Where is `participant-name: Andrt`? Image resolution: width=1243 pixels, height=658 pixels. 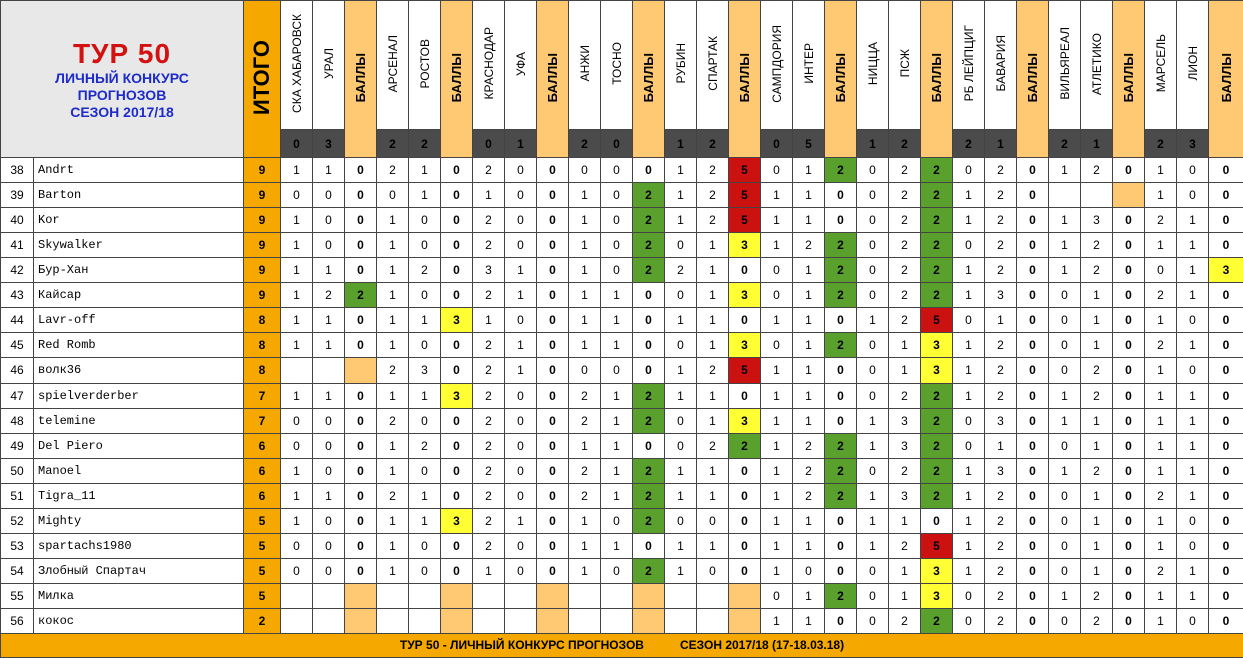 participant-name: Andrt is located at coordinates (138, 170).